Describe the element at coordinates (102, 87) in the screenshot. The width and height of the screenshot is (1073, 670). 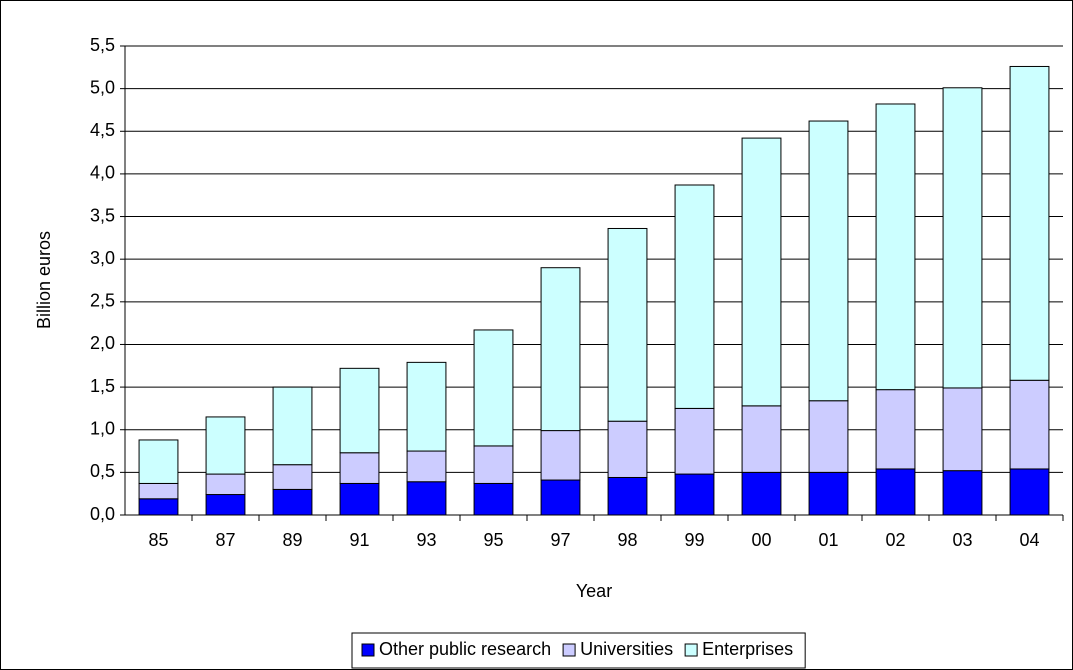
I see `y-tick-label: 5,0` at that location.